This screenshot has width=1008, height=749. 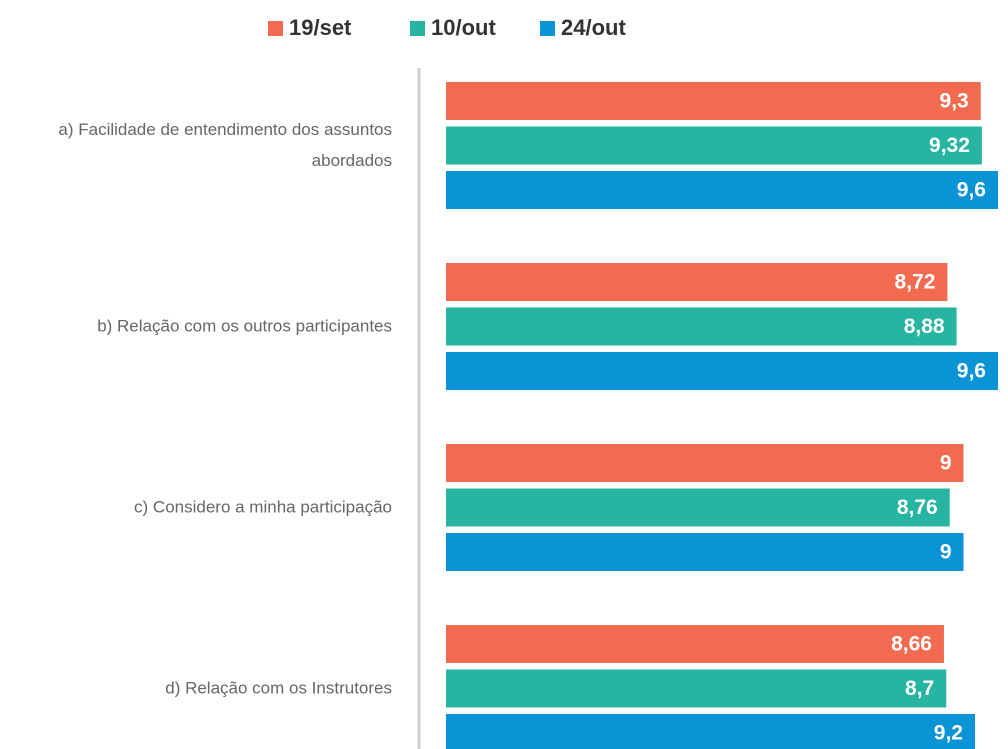 What do you see at coordinates (593, 27) in the screenshot?
I see `legend-label: 24/out` at bounding box center [593, 27].